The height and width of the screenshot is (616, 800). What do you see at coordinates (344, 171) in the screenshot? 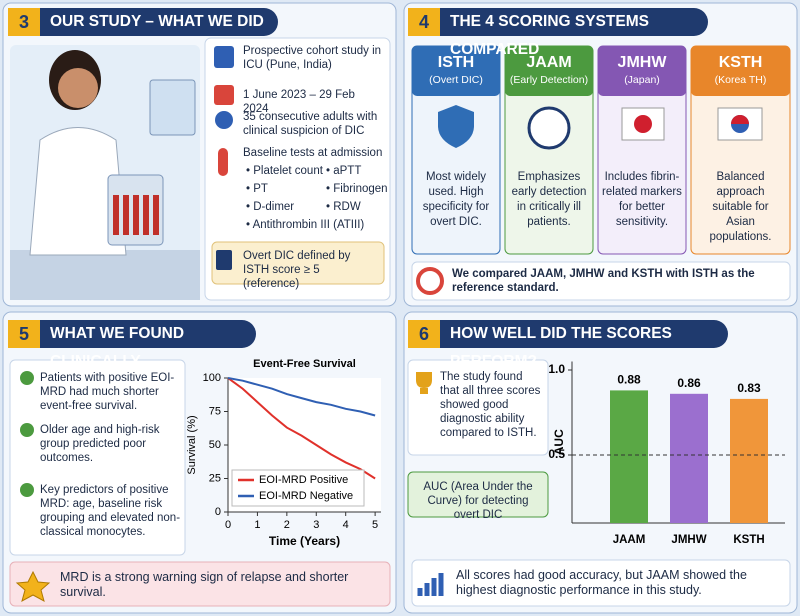
I see `test-item: • aPTT` at bounding box center [344, 171].